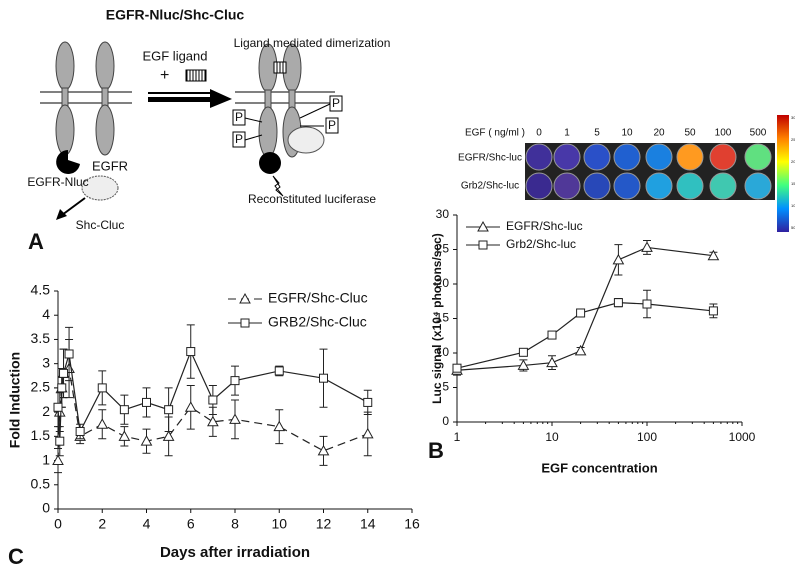 The image size is (795, 574). I want to click on y-tick-label: 1, so click(46, 459).